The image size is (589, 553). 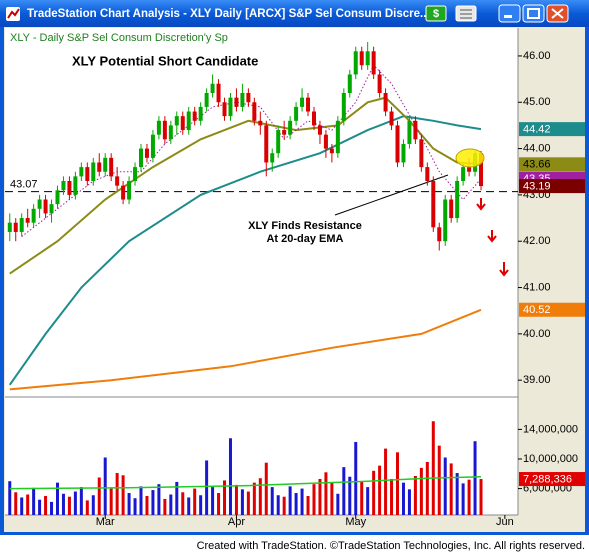 I want to click on overlay, so click(x=482, y=212).